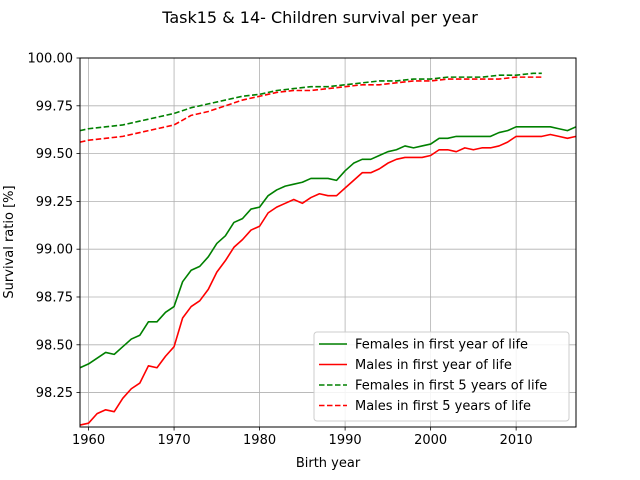  Describe the element at coordinates (54, 345) in the screenshot. I see `y-tick-label: 98.50` at that location.